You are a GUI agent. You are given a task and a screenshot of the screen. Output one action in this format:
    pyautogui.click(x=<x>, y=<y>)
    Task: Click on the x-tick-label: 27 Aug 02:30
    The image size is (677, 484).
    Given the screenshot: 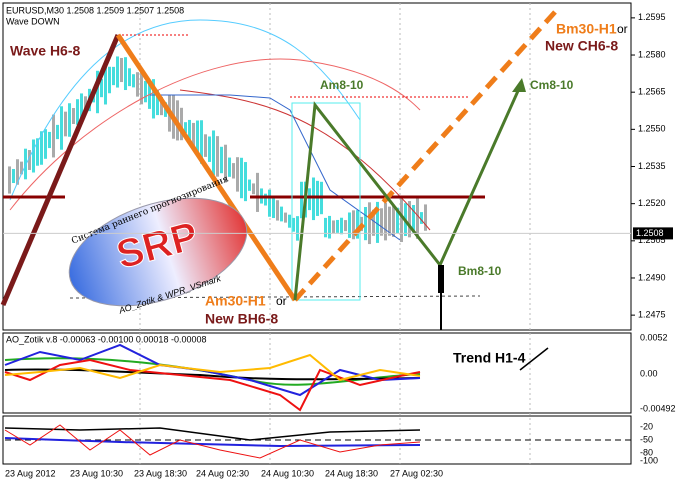 What is the action you would take?
    pyautogui.click(x=416, y=473)
    